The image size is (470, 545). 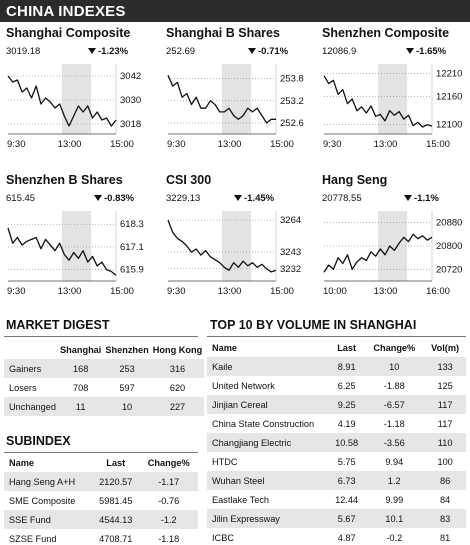 I want to click on cell-value: 5.75, so click(x=347, y=461).